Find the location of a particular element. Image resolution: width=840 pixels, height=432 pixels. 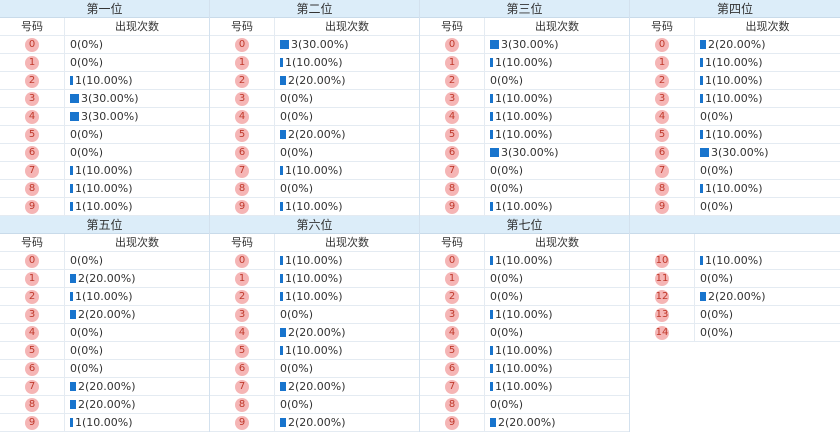

number-cell: 8 is located at coordinates (242, 404).